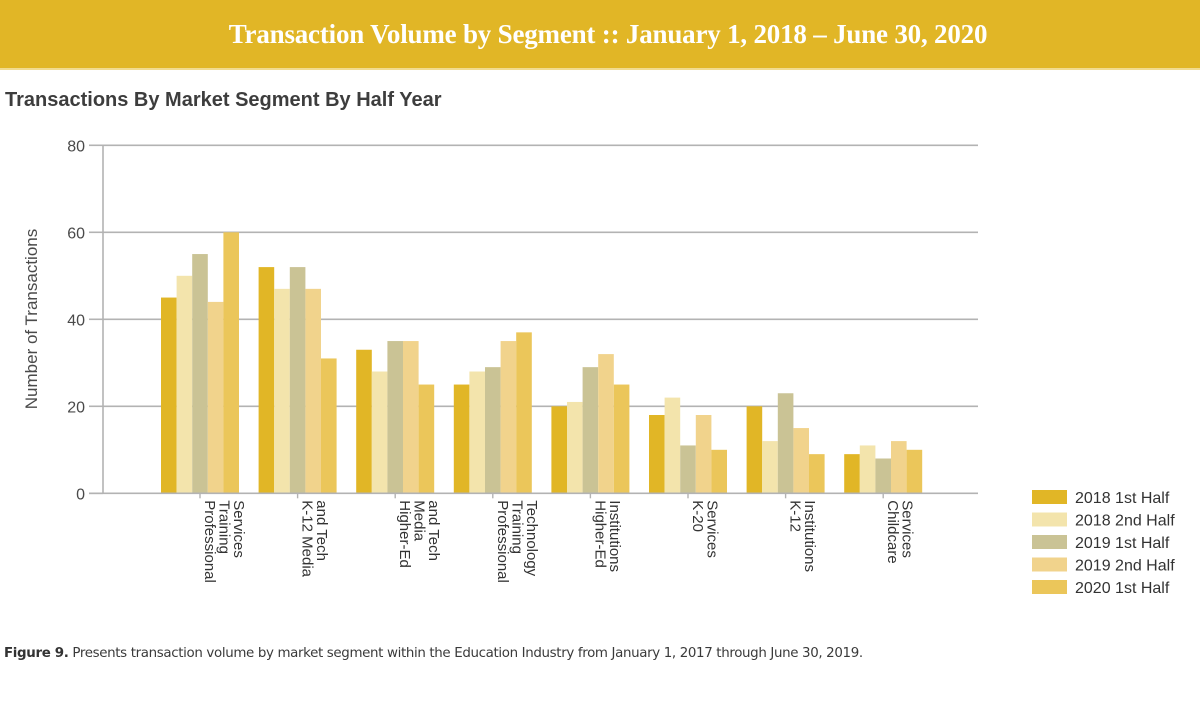 The image size is (1200, 727). I want to click on y-tick-labels: 0 20 40 60 80, so click(76, 320).